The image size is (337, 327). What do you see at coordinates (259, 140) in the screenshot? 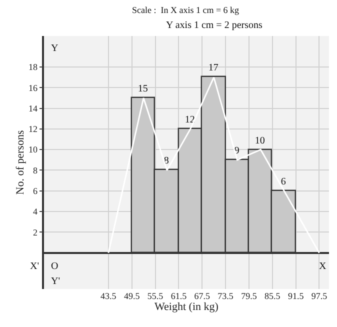
I see `data-label: 10` at bounding box center [259, 140].